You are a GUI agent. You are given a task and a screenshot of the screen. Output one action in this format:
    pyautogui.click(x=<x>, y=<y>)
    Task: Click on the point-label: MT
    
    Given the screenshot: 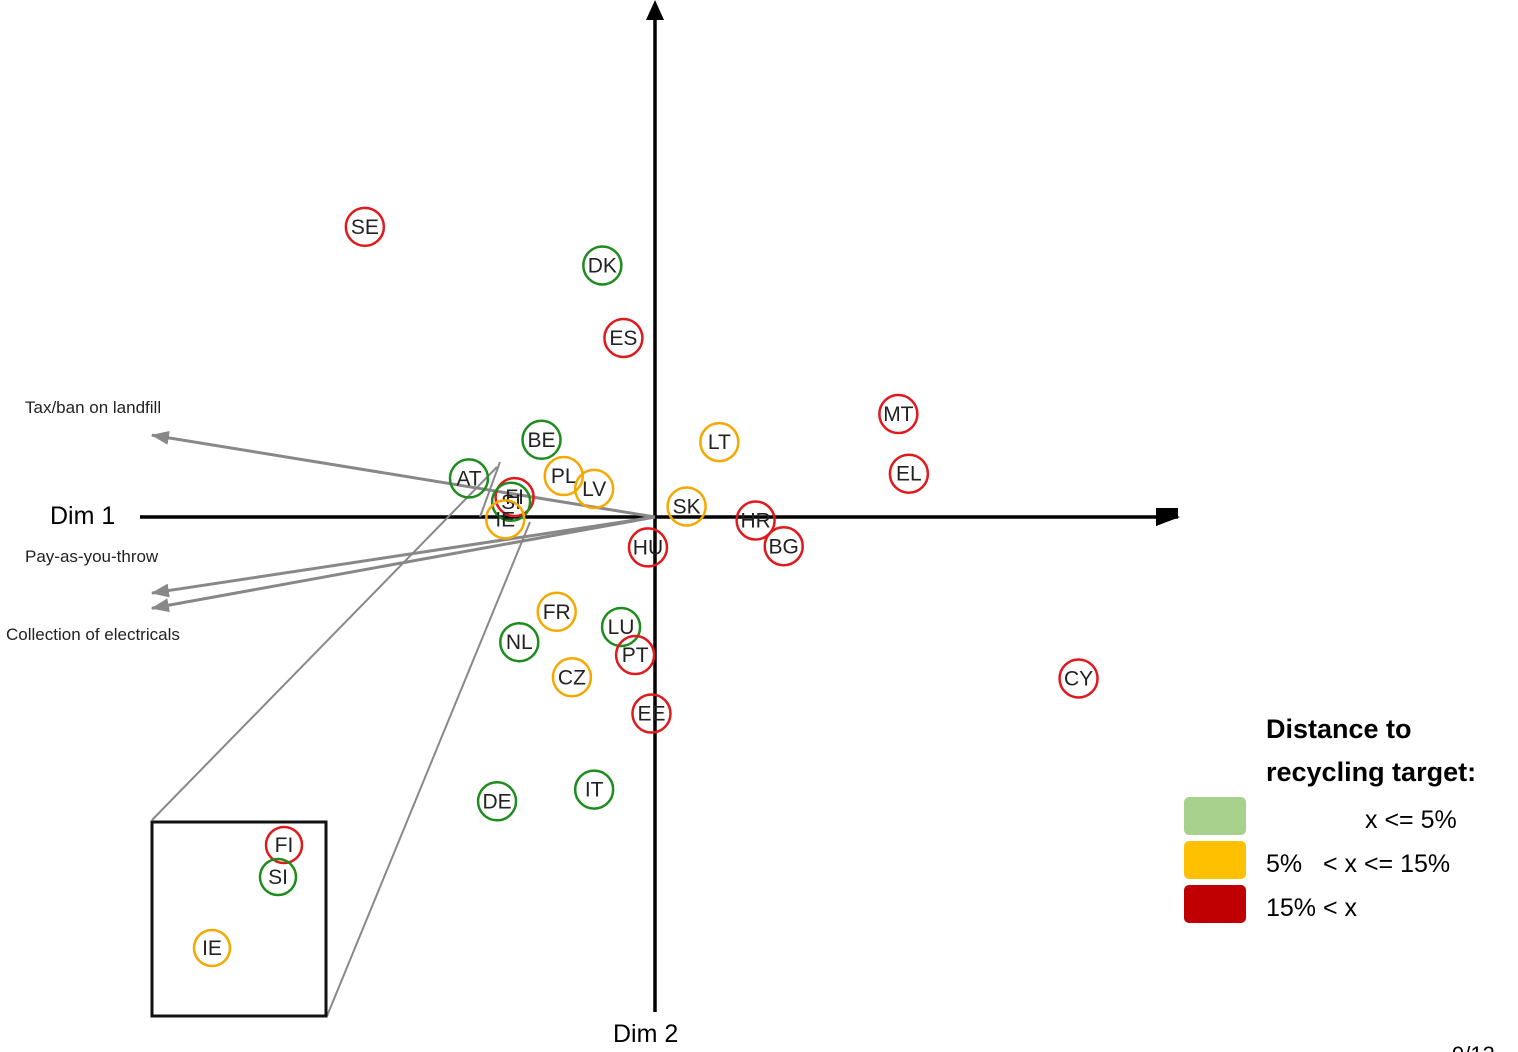 What is the action you would take?
    pyautogui.click(x=898, y=414)
    